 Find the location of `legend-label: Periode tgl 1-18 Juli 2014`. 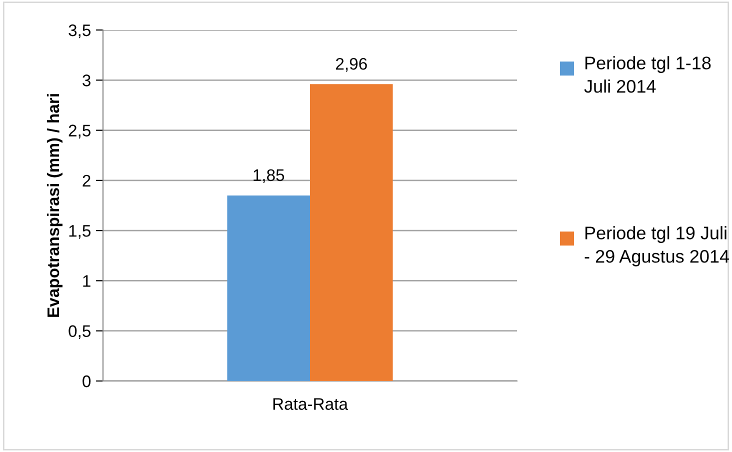

legend-label: Periode tgl 1-18 Juli 2014 is located at coordinates (647, 74).